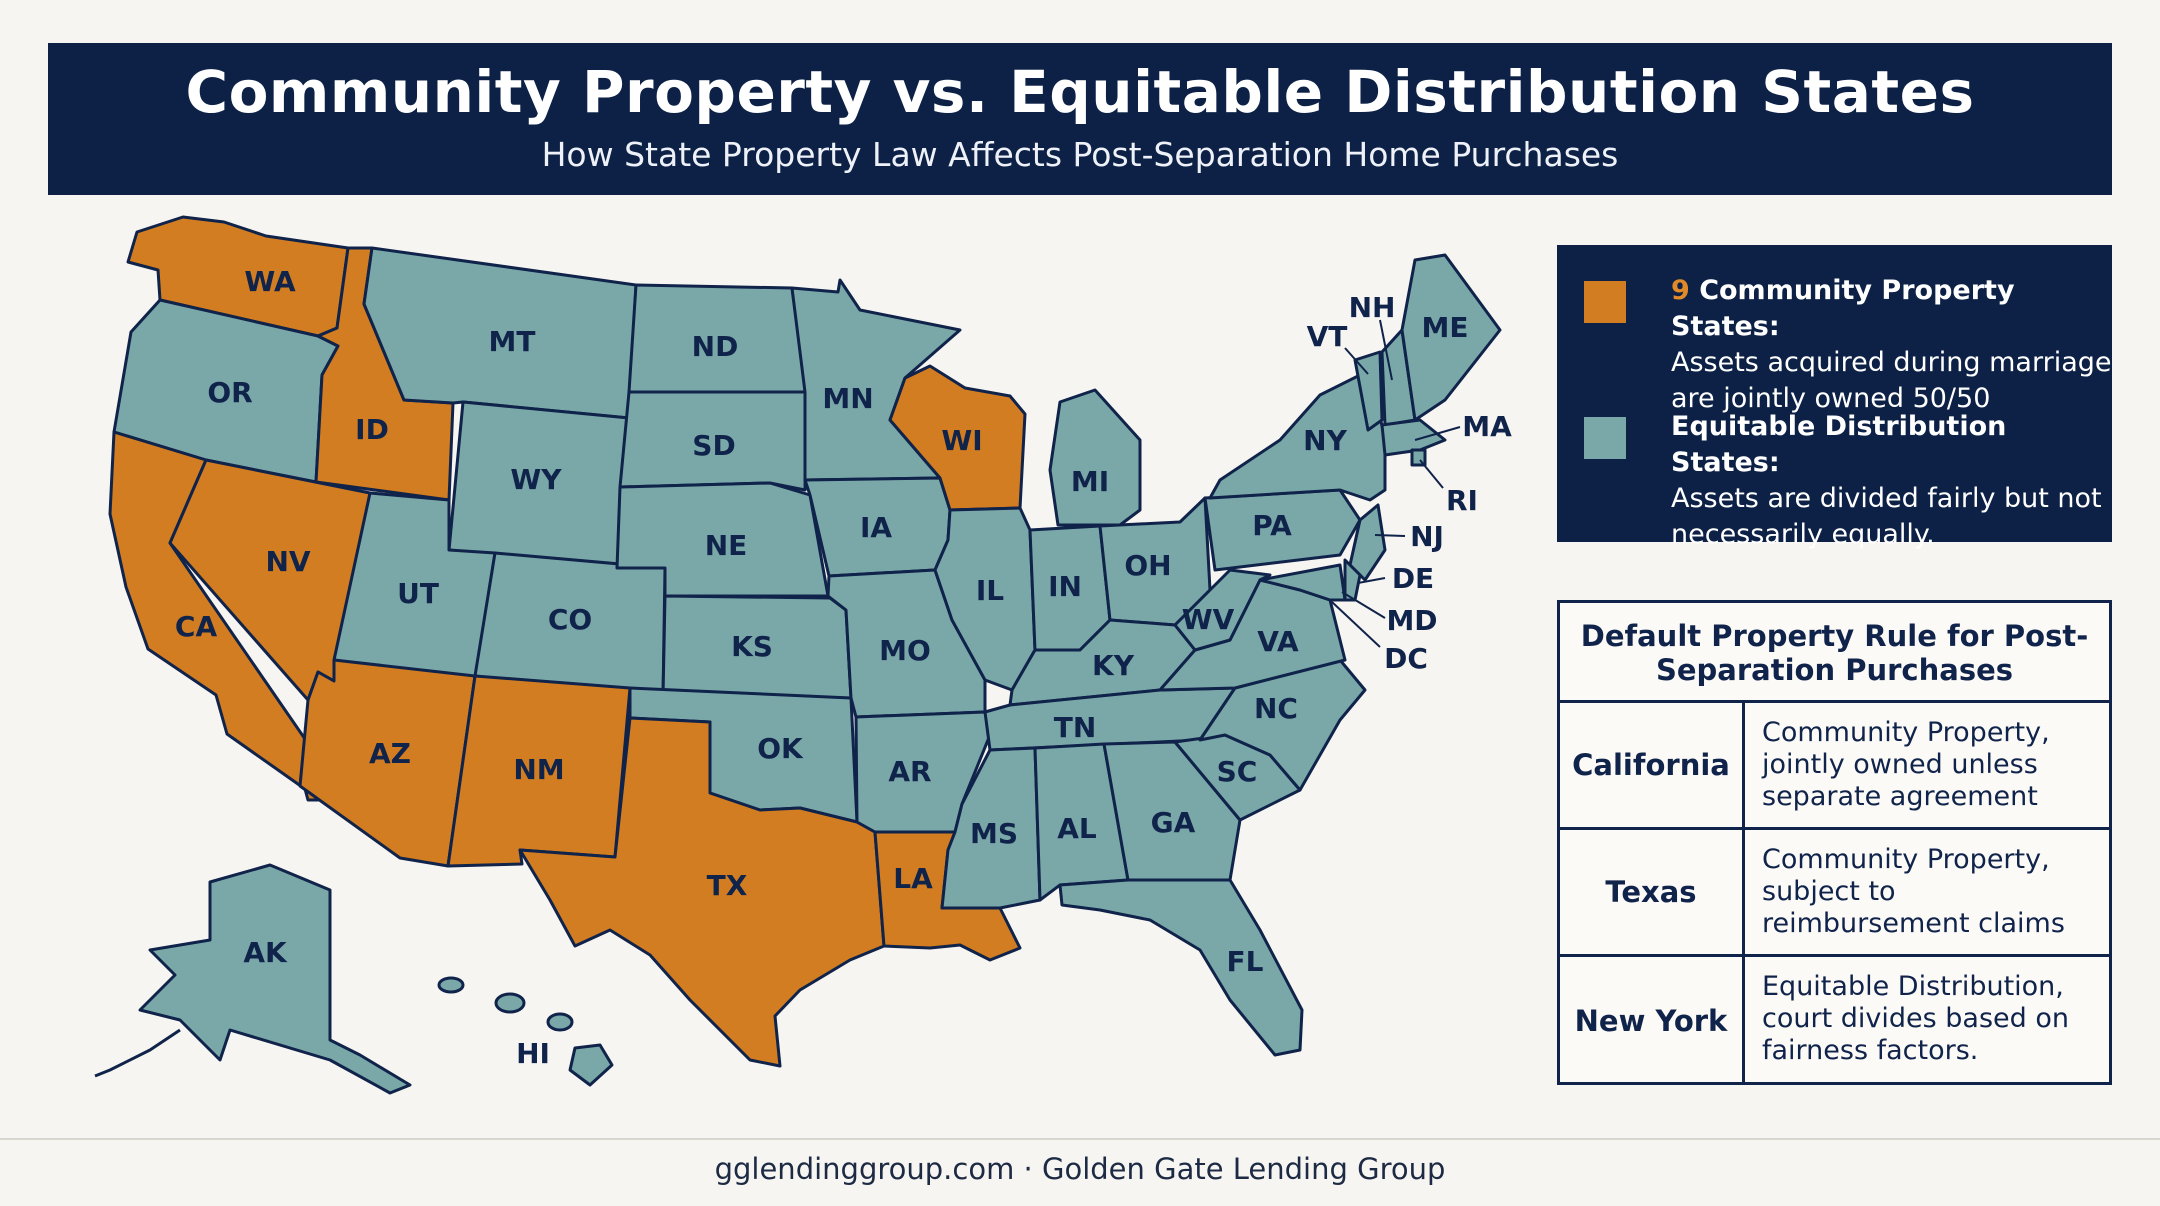  Describe the element at coordinates (1237, 771) in the screenshot. I see `label-SC: SC` at that location.